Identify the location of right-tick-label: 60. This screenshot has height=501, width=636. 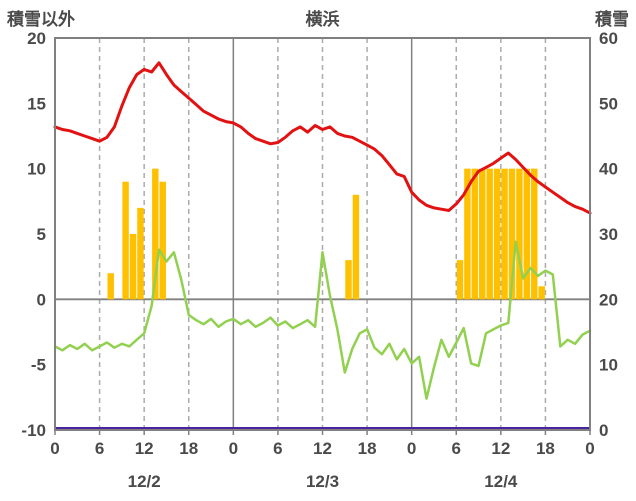
(608, 38).